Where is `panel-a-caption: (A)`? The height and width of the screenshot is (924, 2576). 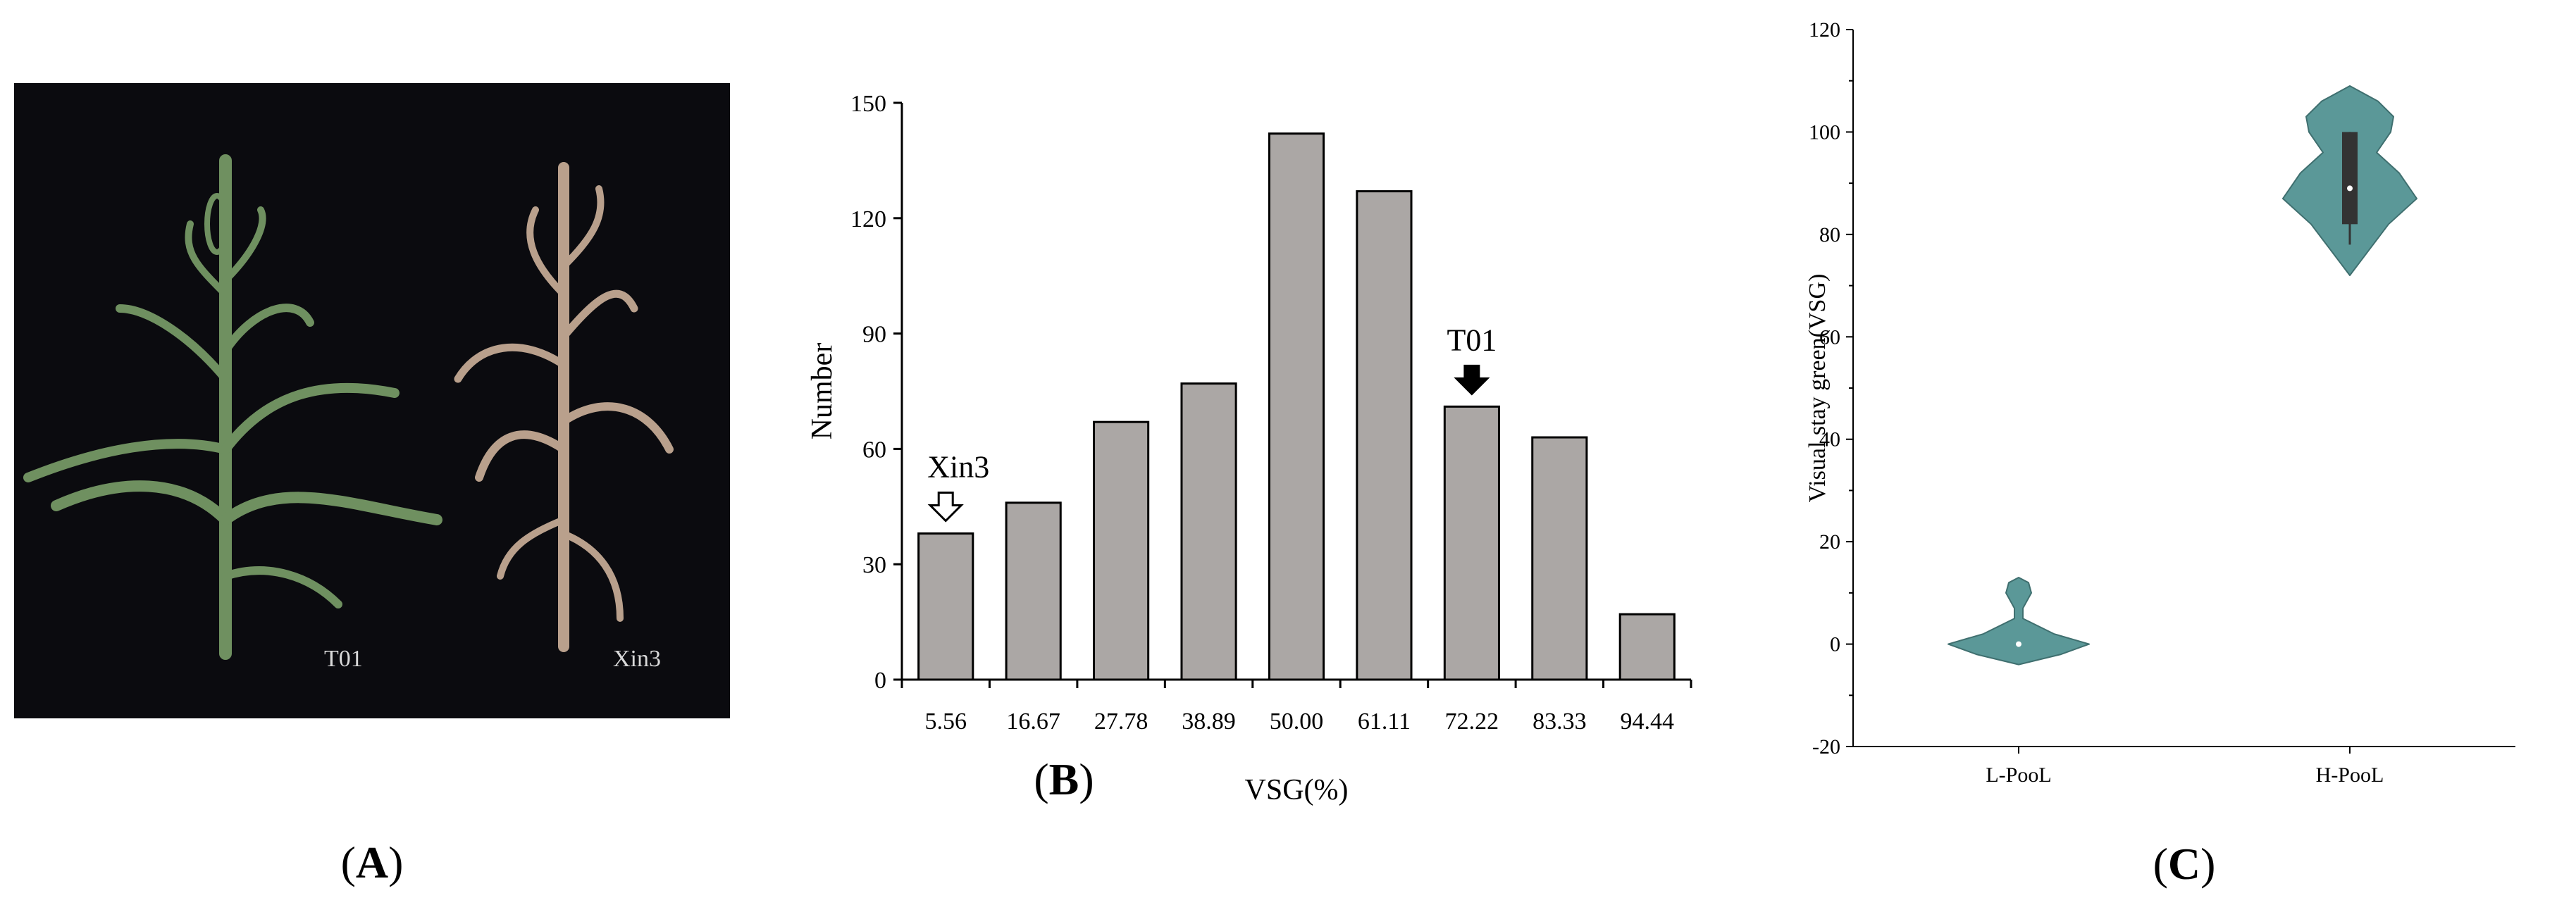
panel-a-caption: (A) is located at coordinates (372, 863).